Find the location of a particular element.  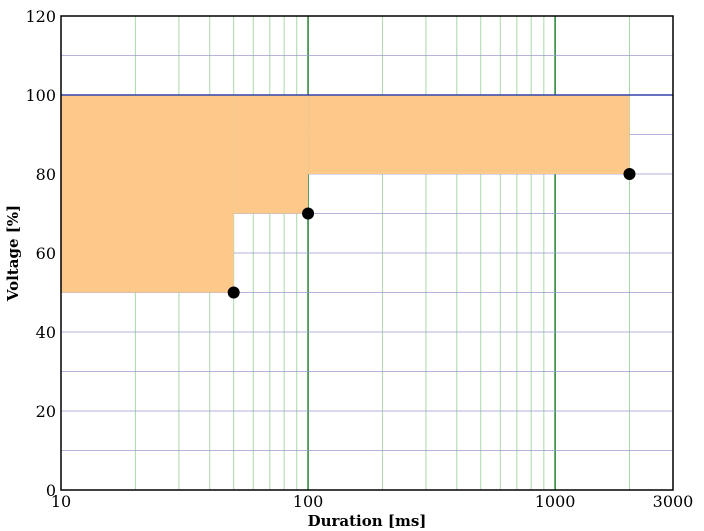

y-tick-label: 0 is located at coordinates (51, 490).